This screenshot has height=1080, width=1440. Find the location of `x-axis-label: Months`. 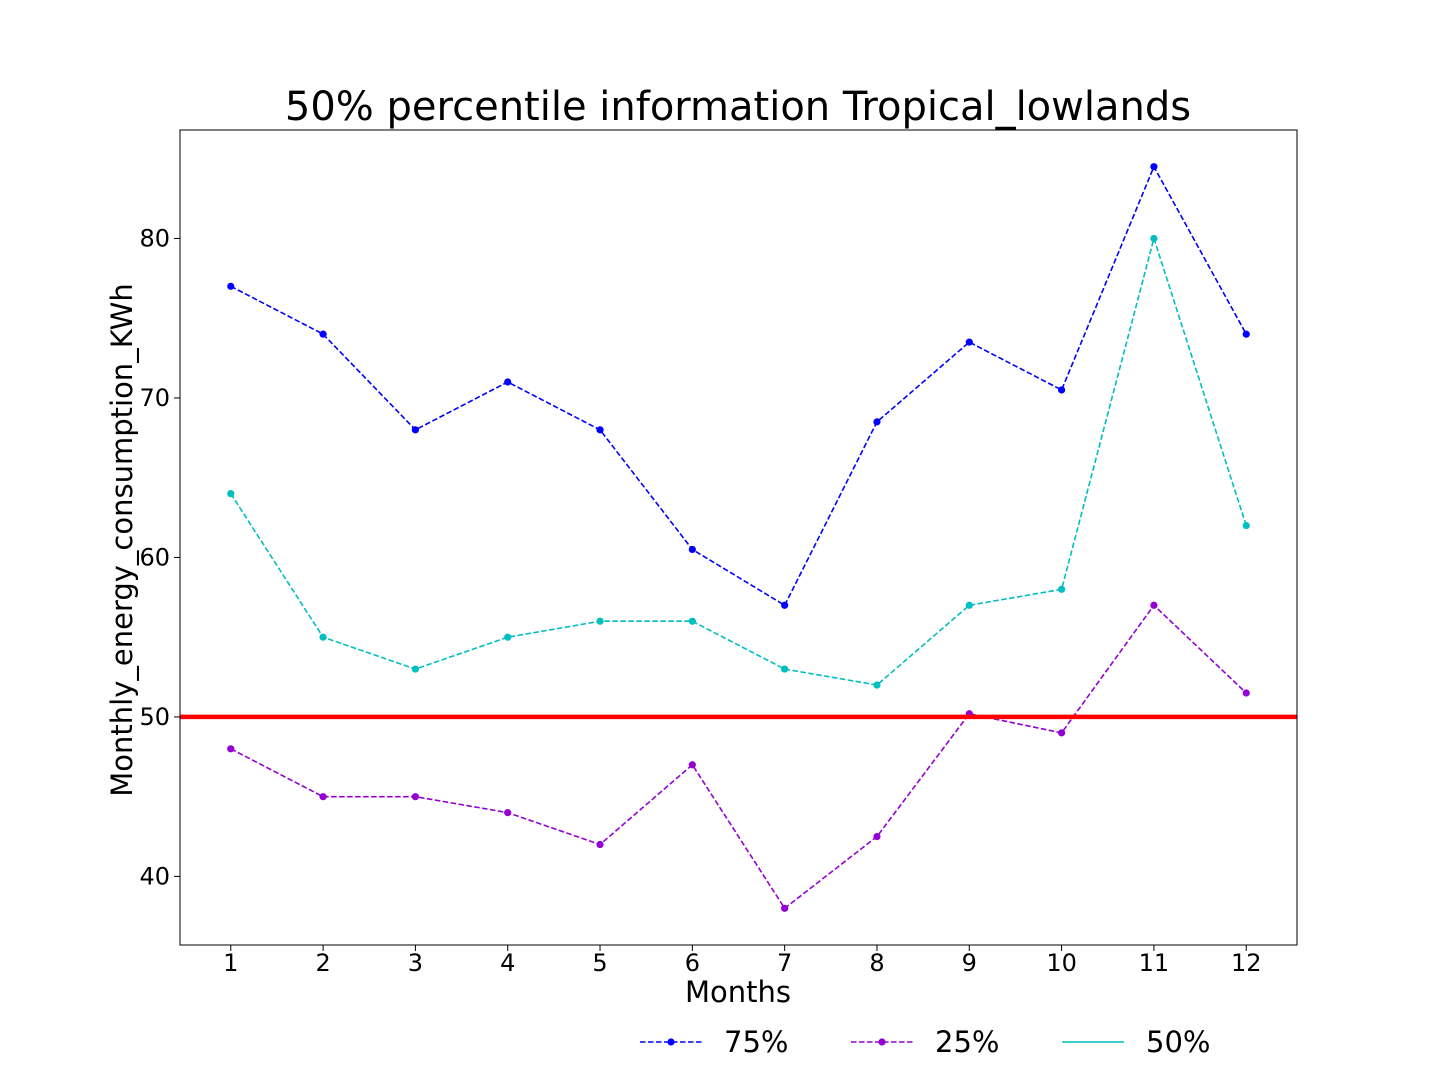

x-axis-label: Months is located at coordinates (738, 992).